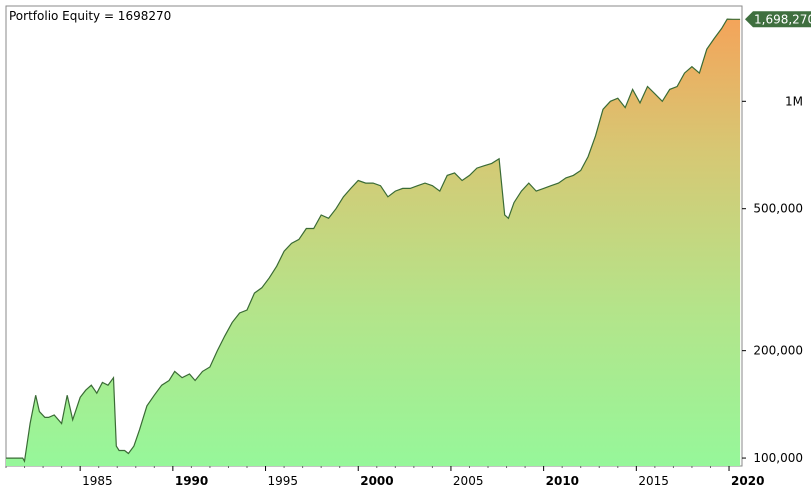  I want to click on x-tick-label: 2000, so click(376, 481).